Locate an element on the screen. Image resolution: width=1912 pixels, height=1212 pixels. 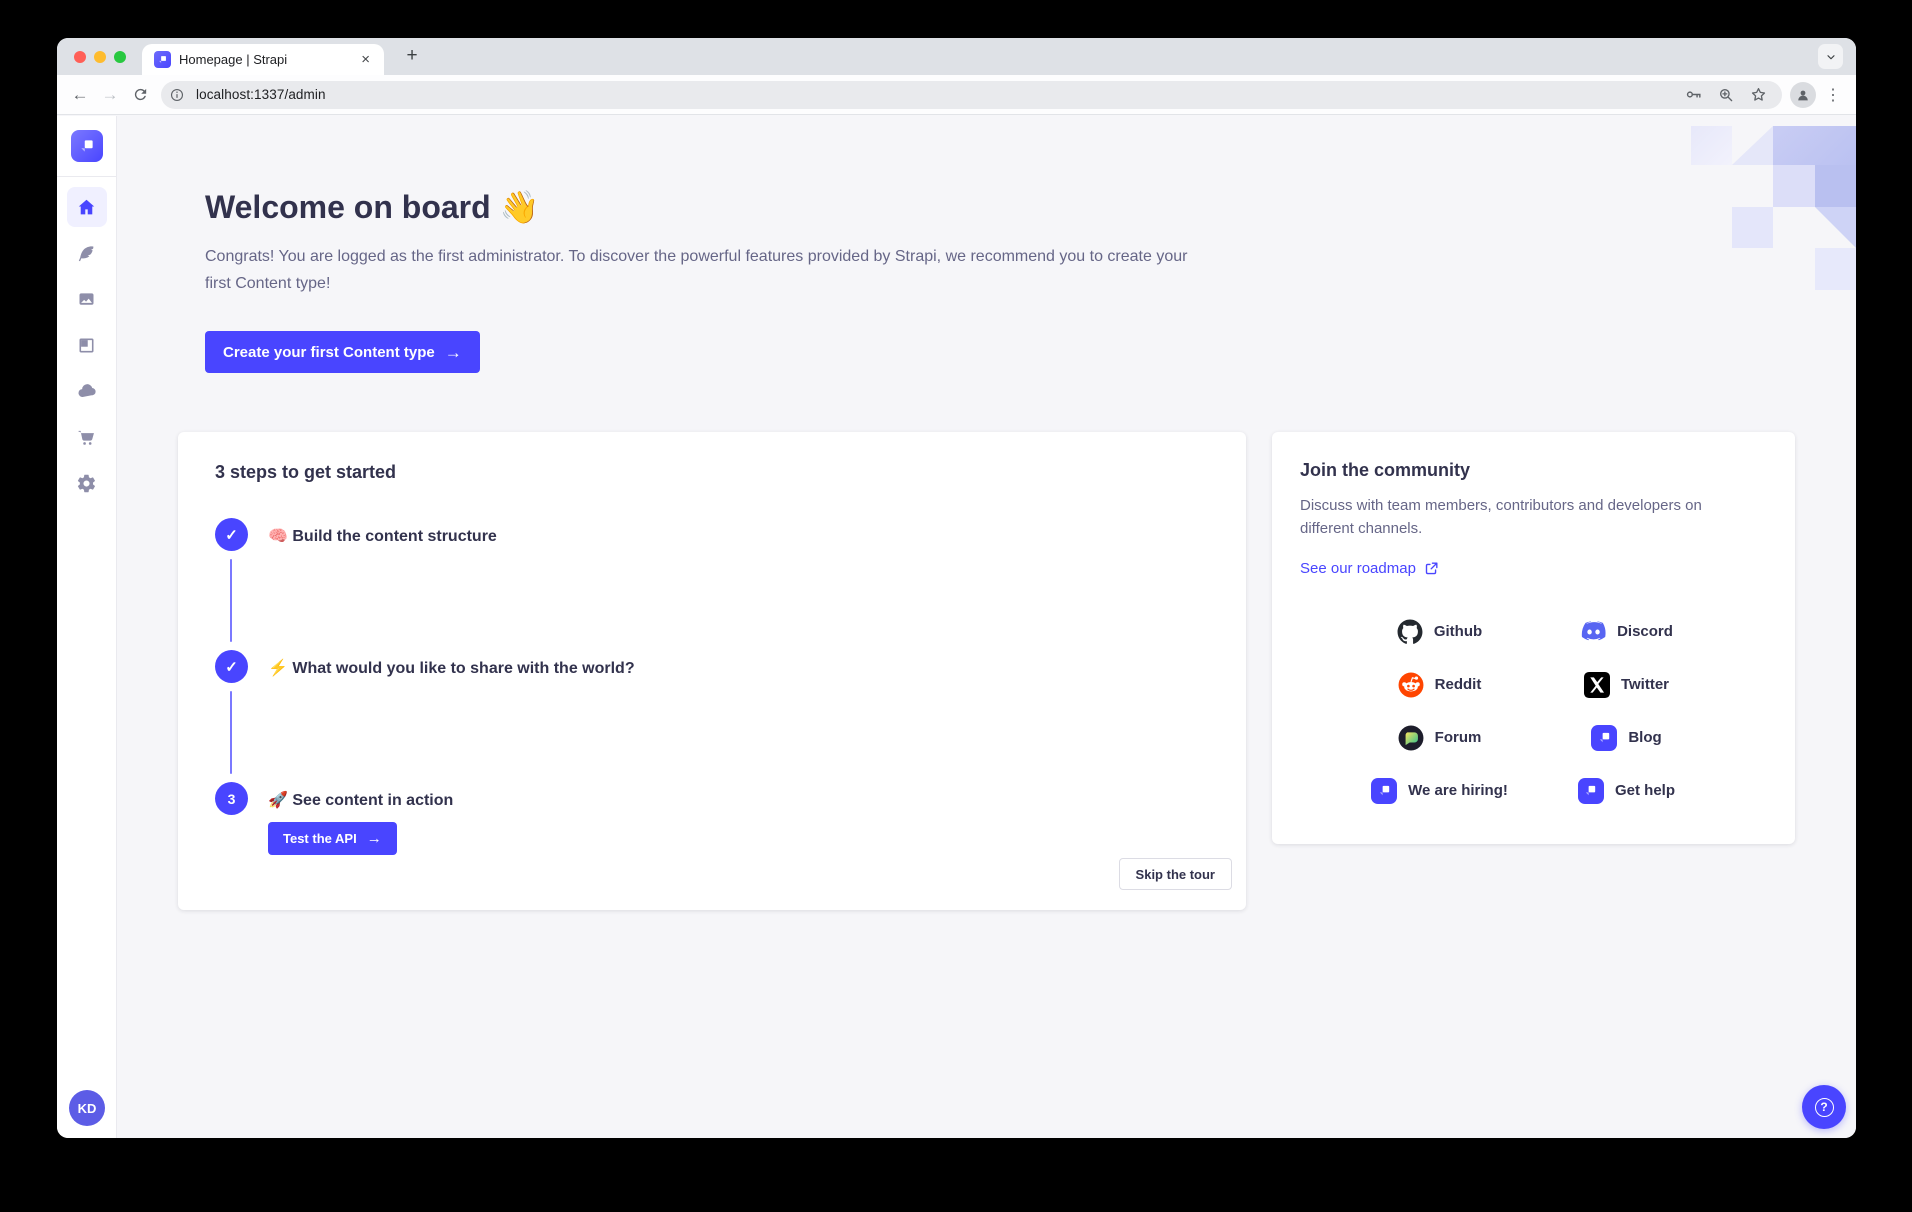
home-icon is located at coordinates (86, 206).